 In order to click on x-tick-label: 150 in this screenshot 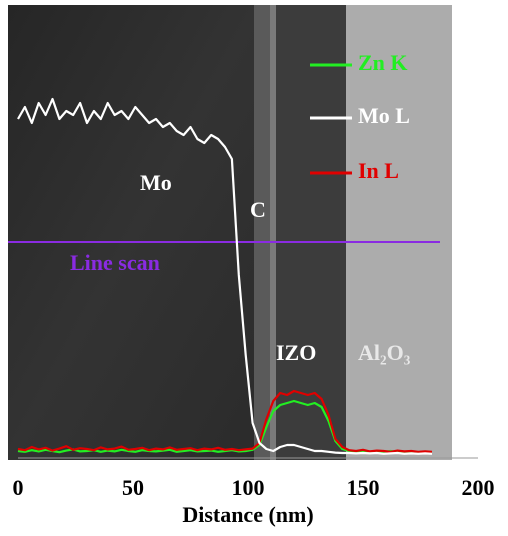, I will do `click(363, 487)`.